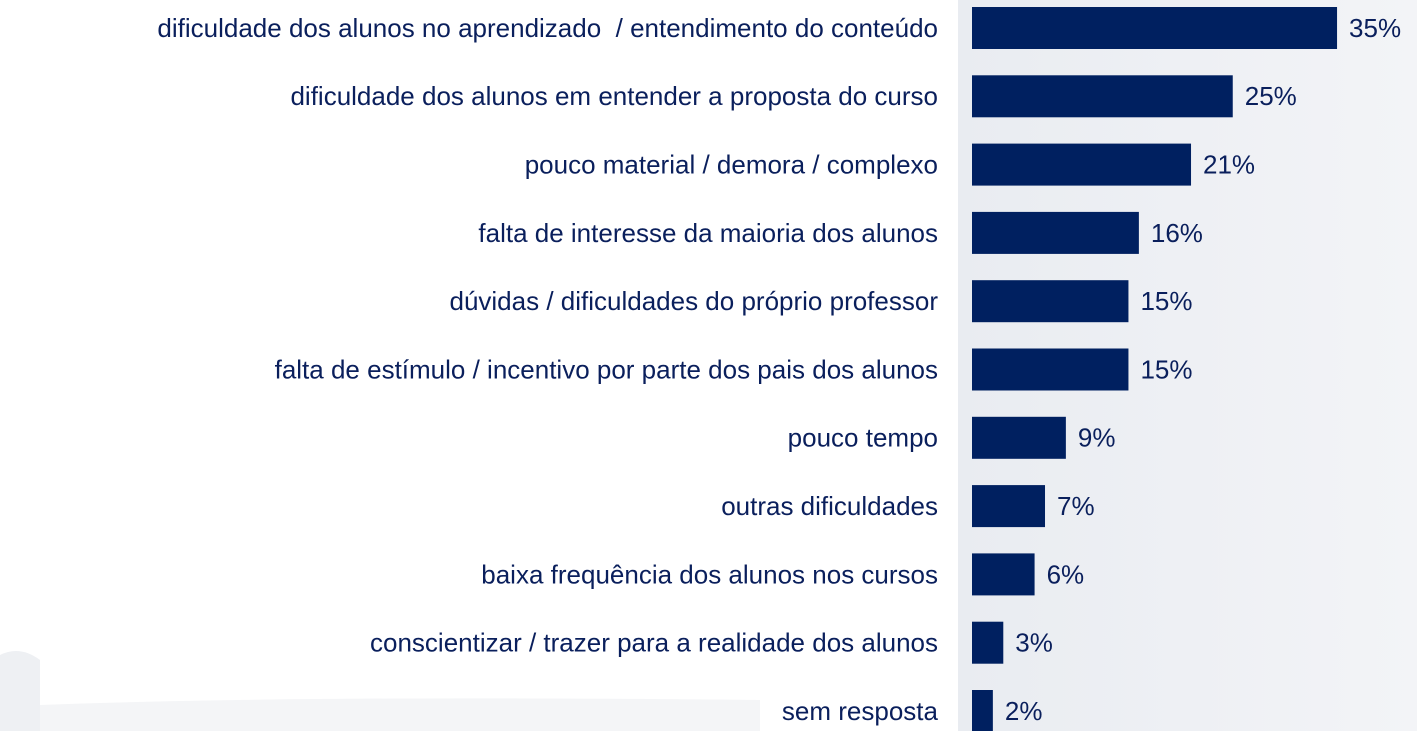 The width and height of the screenshot is (1417, 731). What do you see at coordinates (829, 506) in the screenshot?
I see `category-label: outras dificuldades` at bounding box center [829, 506].